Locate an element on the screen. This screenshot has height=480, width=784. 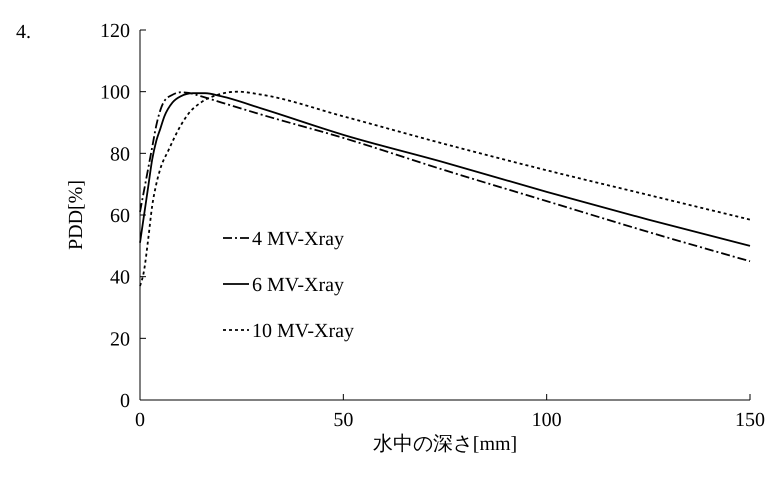
x-tick-label: 150 is located at coordinates (750, 420).